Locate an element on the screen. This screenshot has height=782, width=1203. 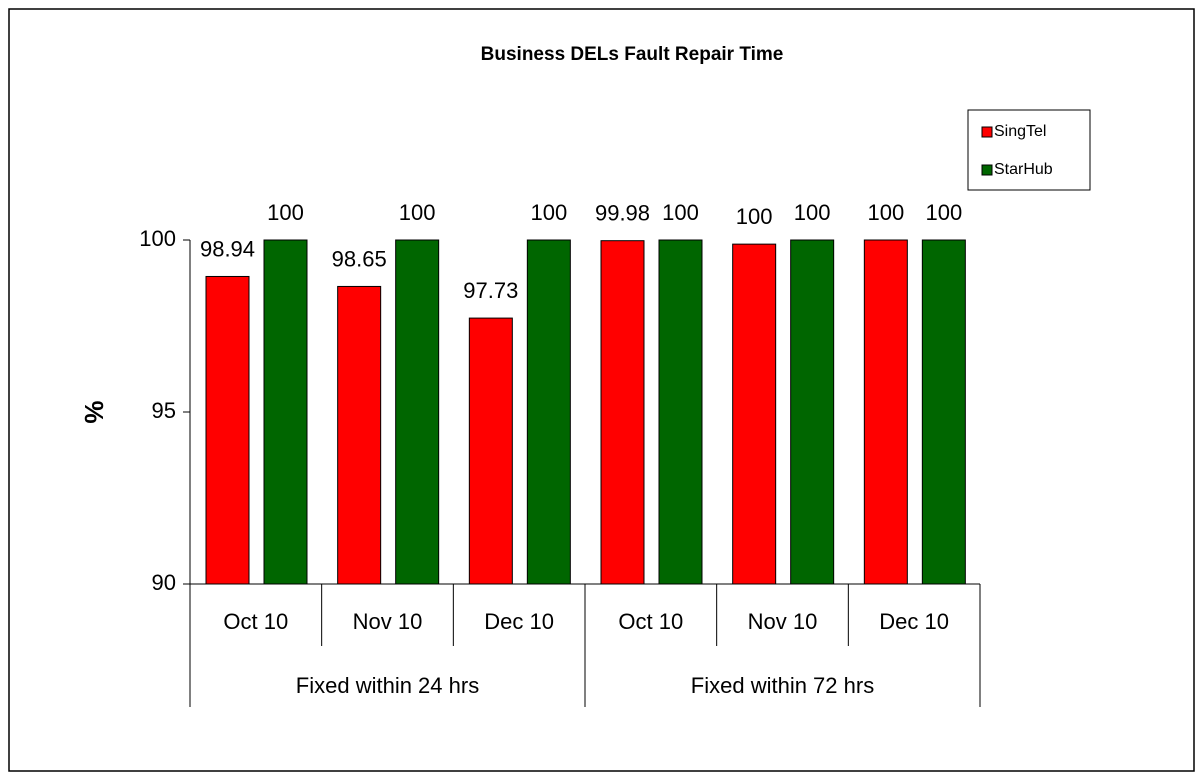
group-label: Fixed within 24 hrs is located at coordinates (387, 685).